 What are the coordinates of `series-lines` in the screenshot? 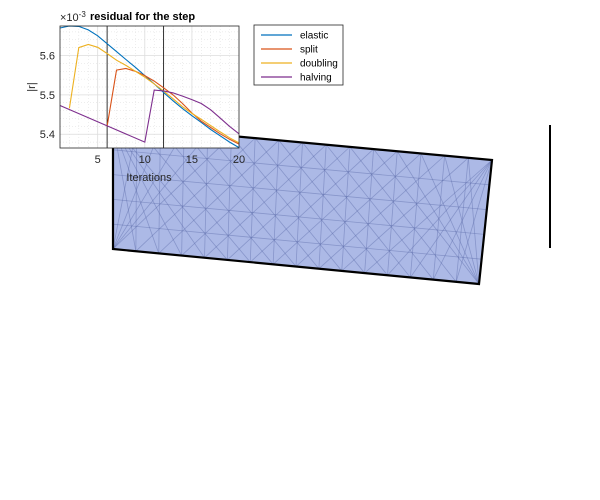 It's located at (149, 87).